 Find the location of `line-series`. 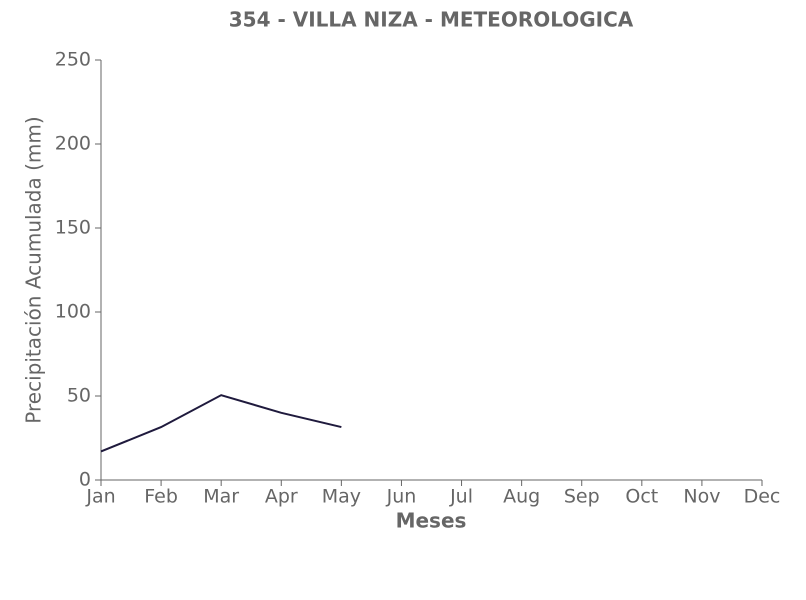

line-series is located at coordinates (221, 423).